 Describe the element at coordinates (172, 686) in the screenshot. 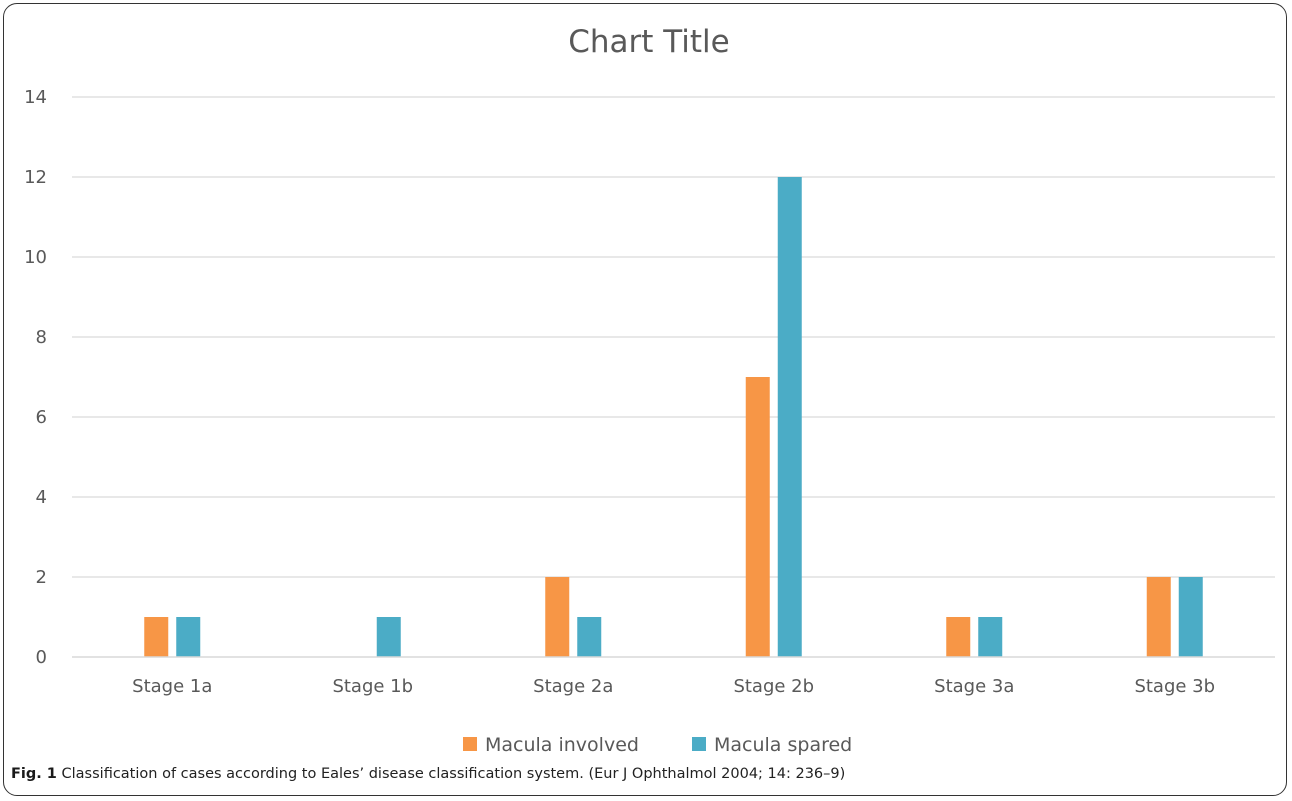

I see `x-tick-label: Stage 1a` at that location.